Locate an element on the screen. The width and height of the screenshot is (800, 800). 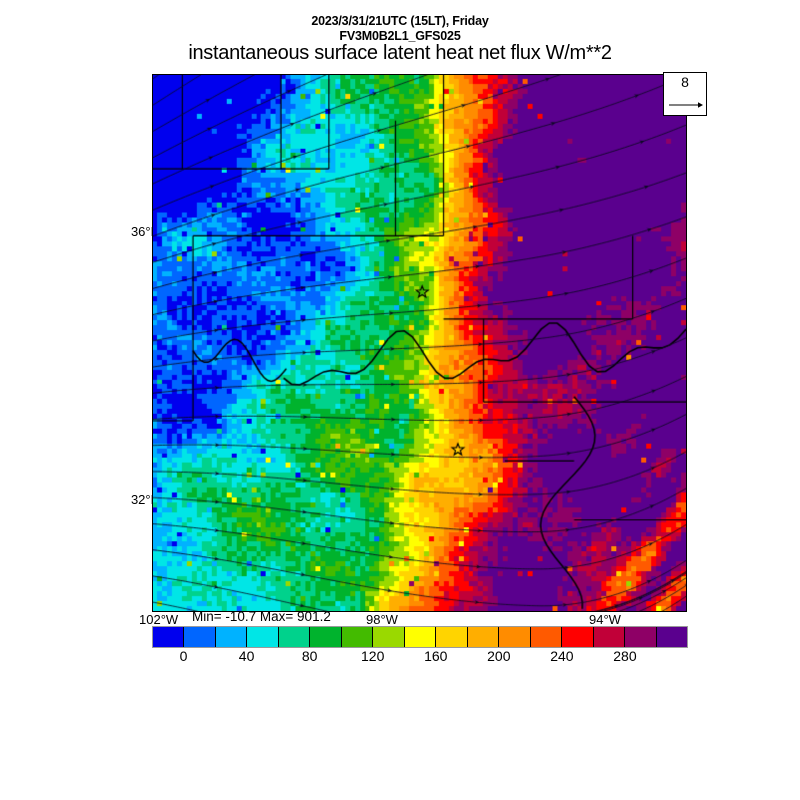
title-timestamp: 2023/3/31/21UTC (15LT), Friday is located at coordinates (400, 21).